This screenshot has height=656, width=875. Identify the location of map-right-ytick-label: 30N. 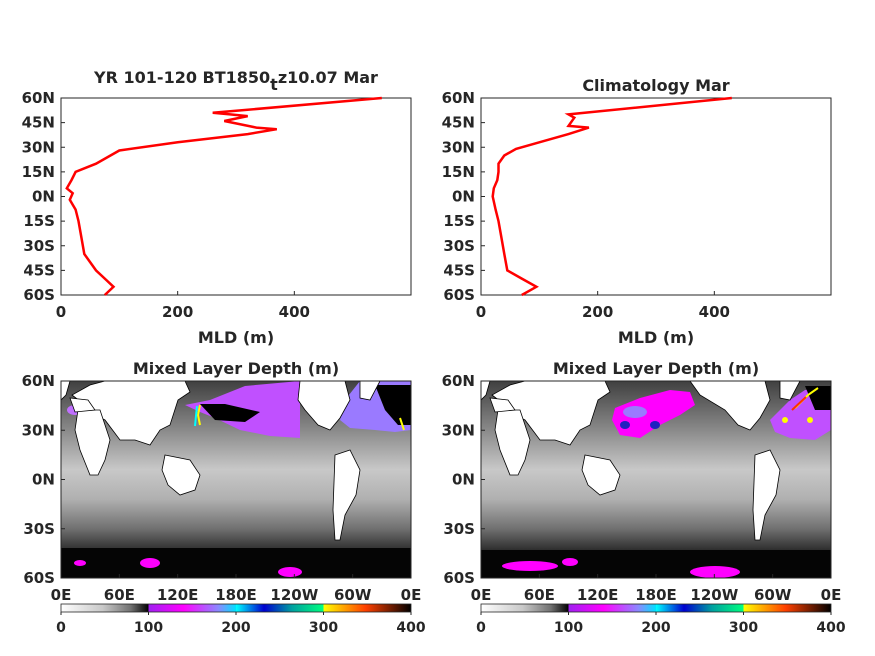
(458, 430).